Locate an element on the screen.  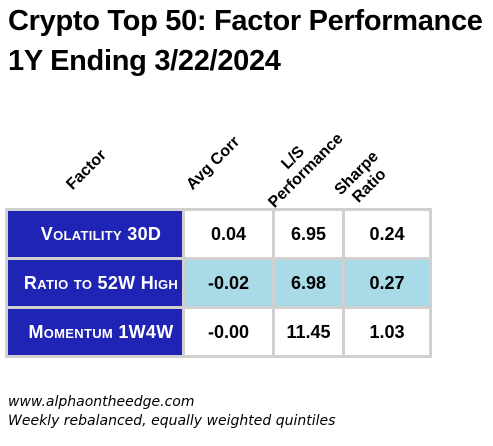
avg-corr-cell: -0.00 is located at coordinates (228, 332).